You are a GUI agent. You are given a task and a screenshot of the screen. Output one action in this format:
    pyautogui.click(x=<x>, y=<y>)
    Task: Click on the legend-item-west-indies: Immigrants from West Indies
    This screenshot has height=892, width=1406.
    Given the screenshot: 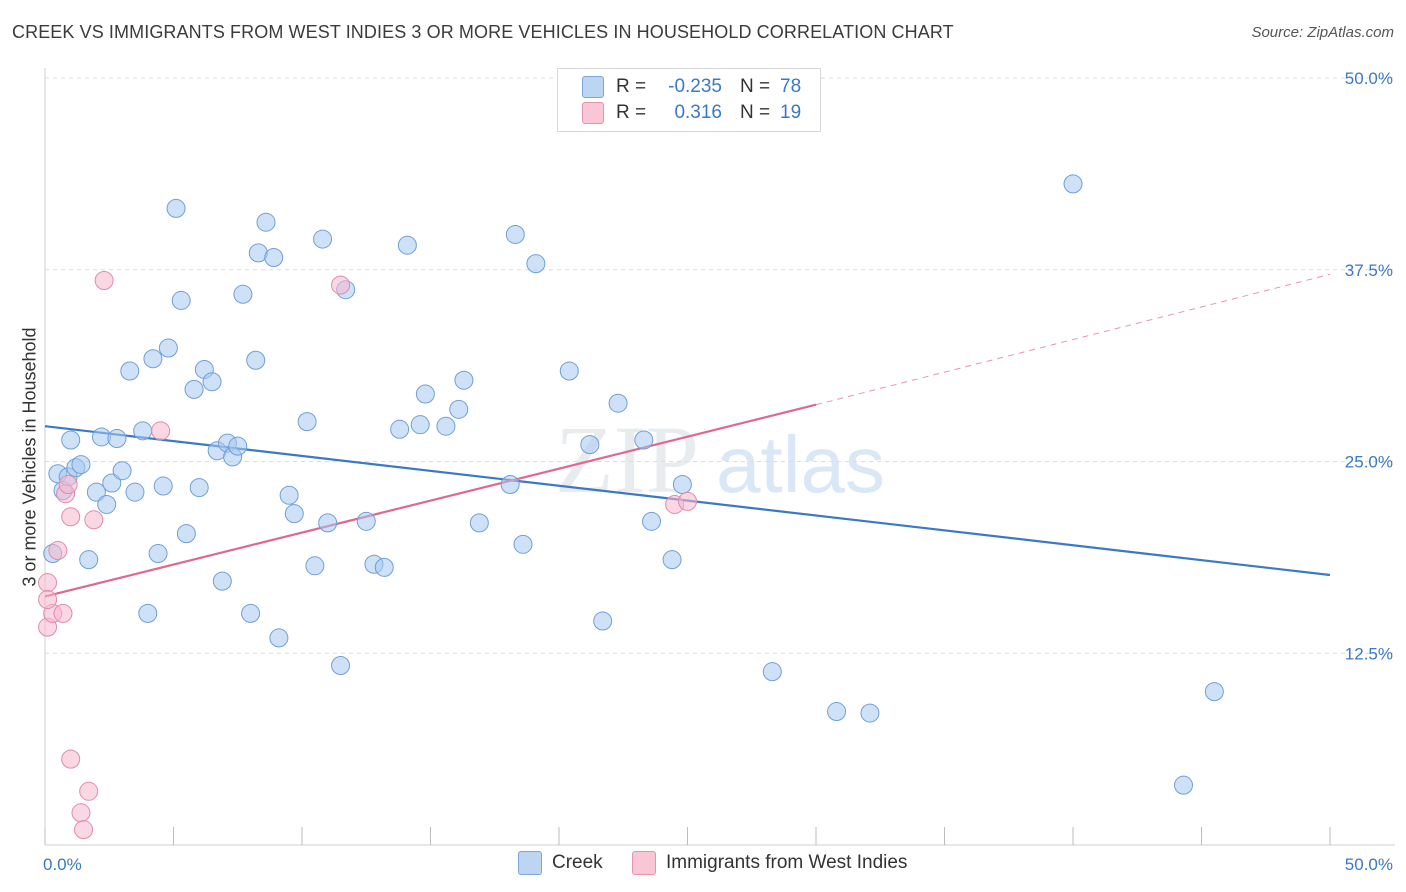 What is the action you would take?
    pyautogui.click(x=769, y=863)
    